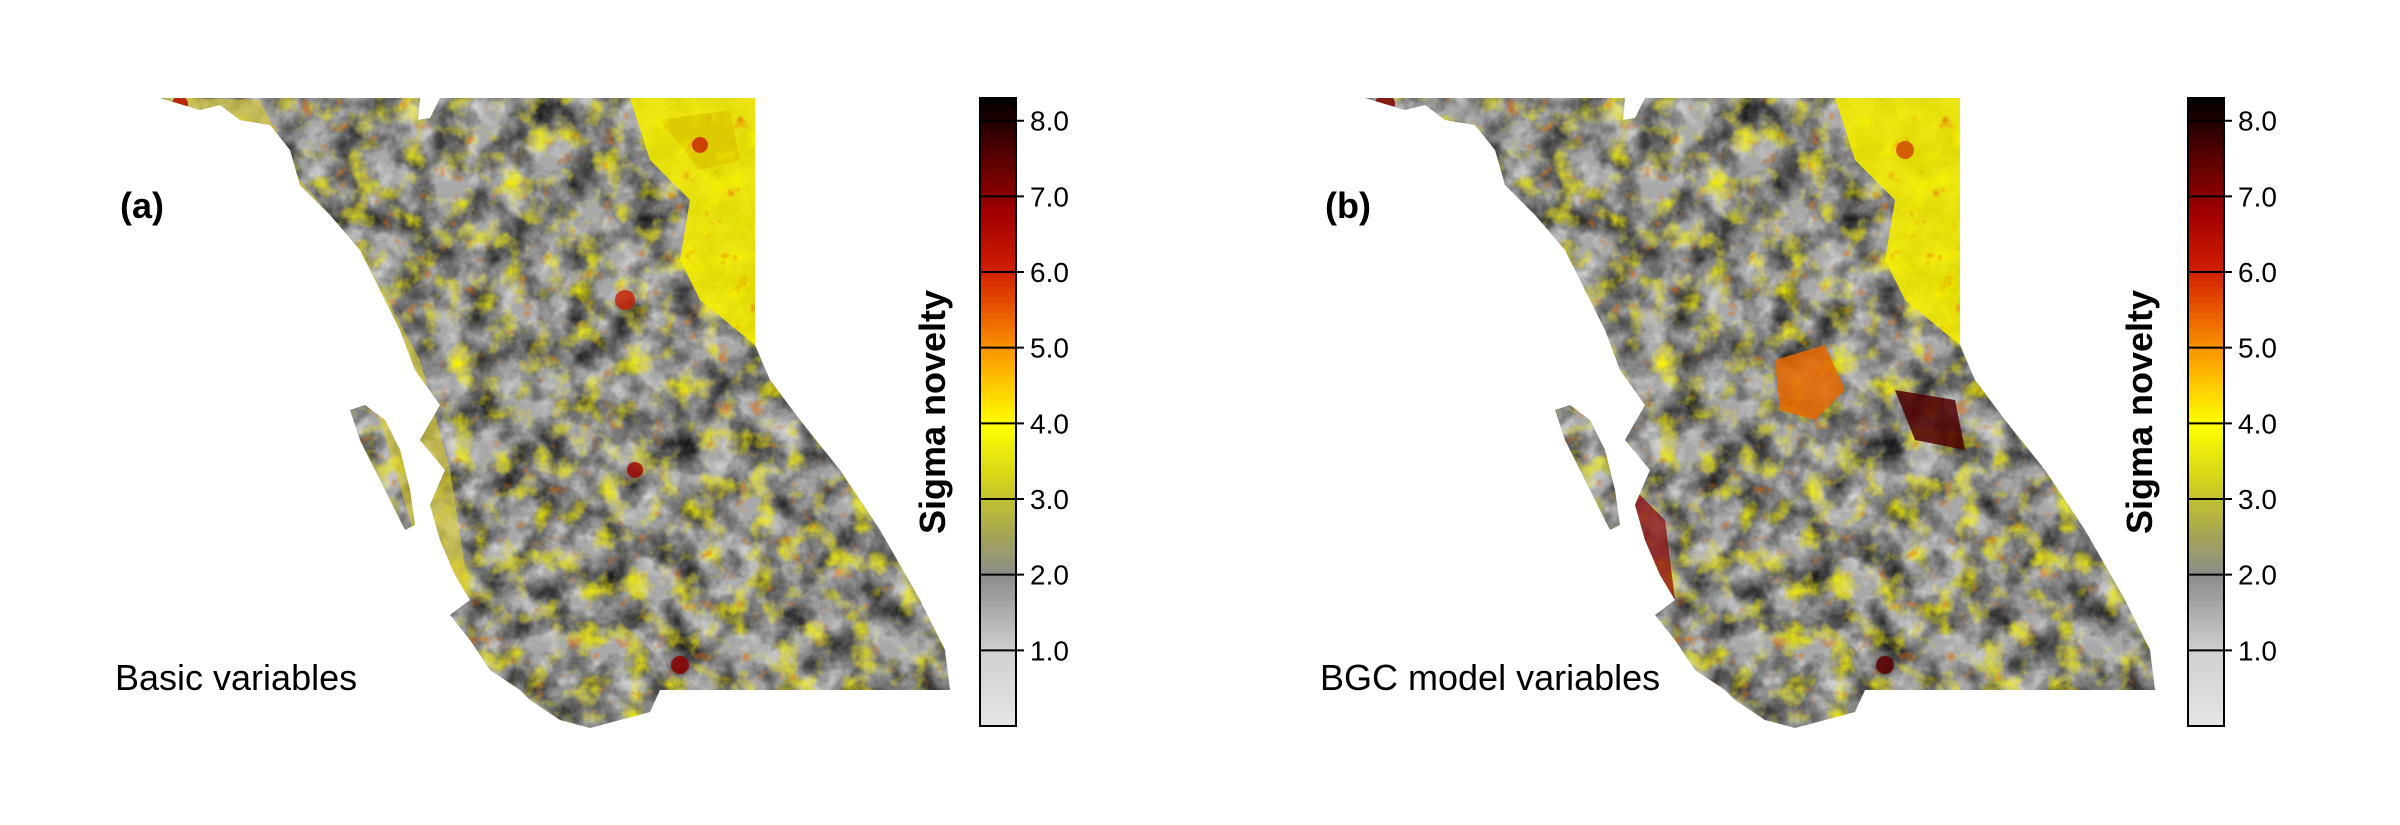  Describe the element at coordinates (2257, 499) in the screenshot. I see `colorbar-tick-label: 3.0` at that location.